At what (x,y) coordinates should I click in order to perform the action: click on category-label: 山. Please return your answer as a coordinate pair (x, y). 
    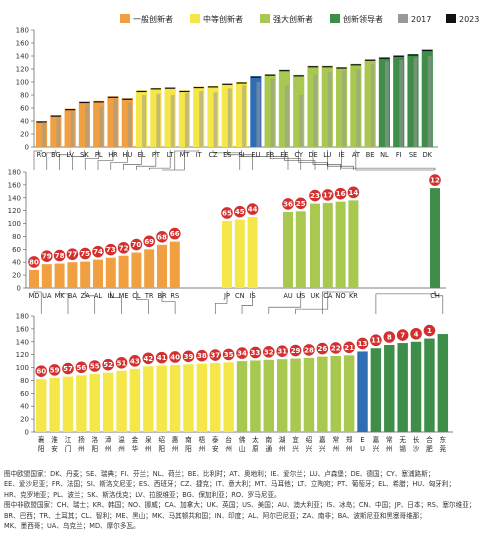
    Looking at the image, I should click on (242, 448).